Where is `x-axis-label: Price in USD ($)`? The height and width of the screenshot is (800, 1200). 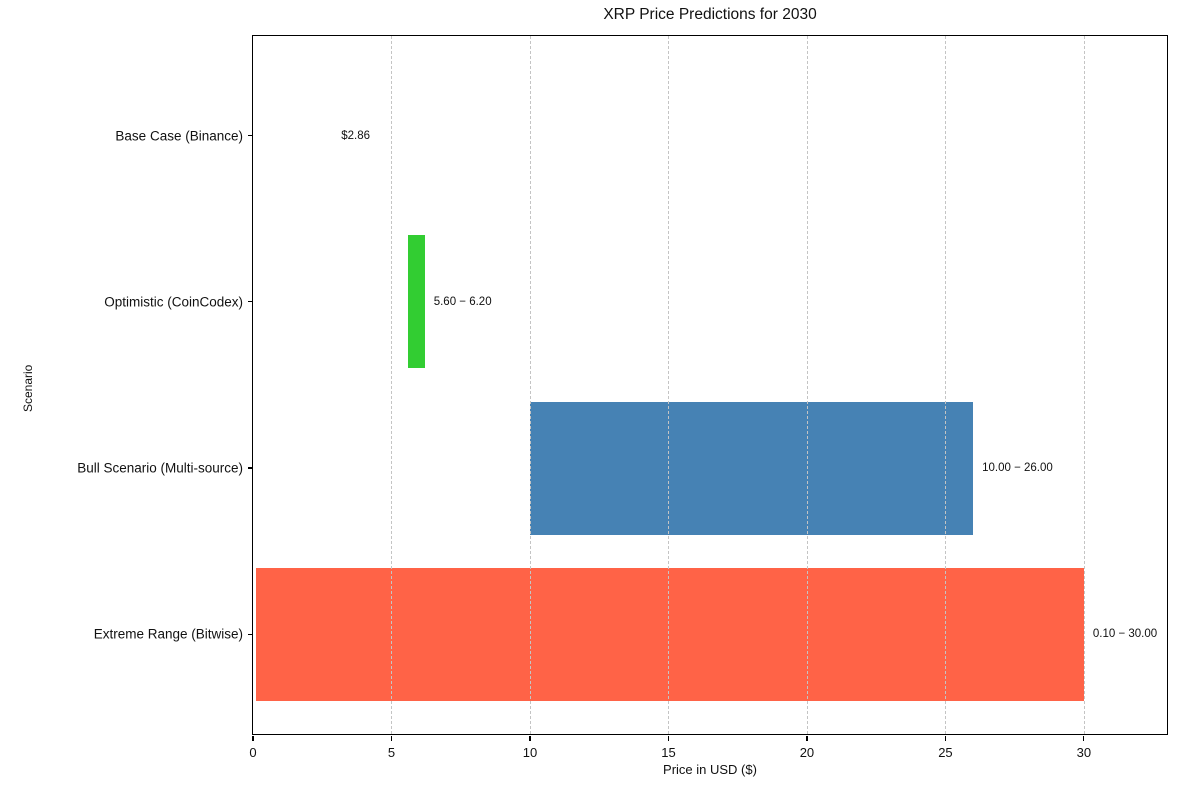
x-axis-label: Price in USD ($) is located at coordinates (710, 769).